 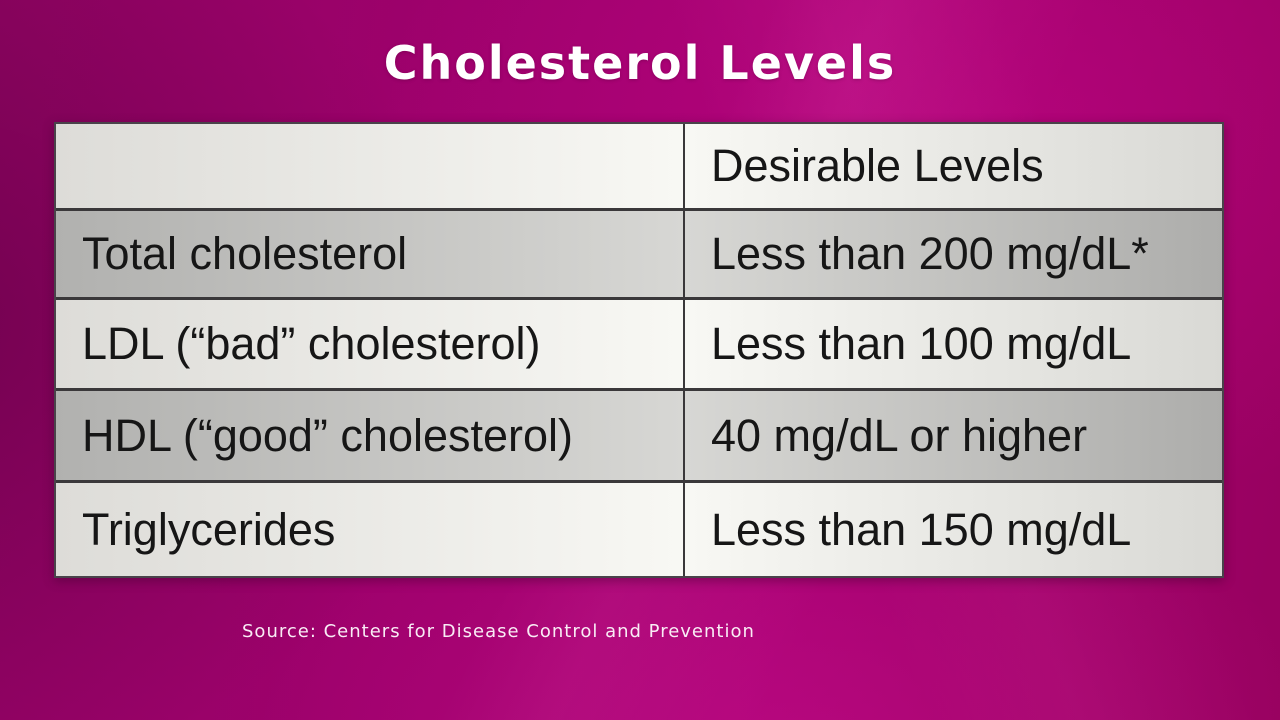 I want to click on table-row-triglycerides-label: Triglycerides, so click(x=369, y=529).